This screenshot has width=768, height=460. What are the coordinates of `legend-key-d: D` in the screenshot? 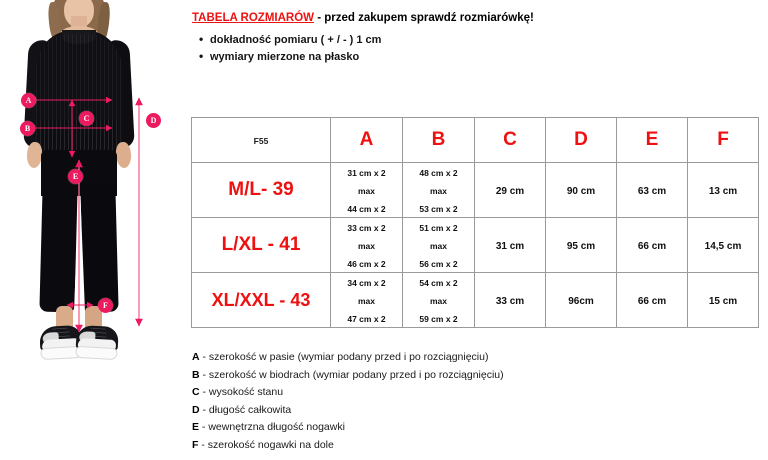 It's located at (196, 409).